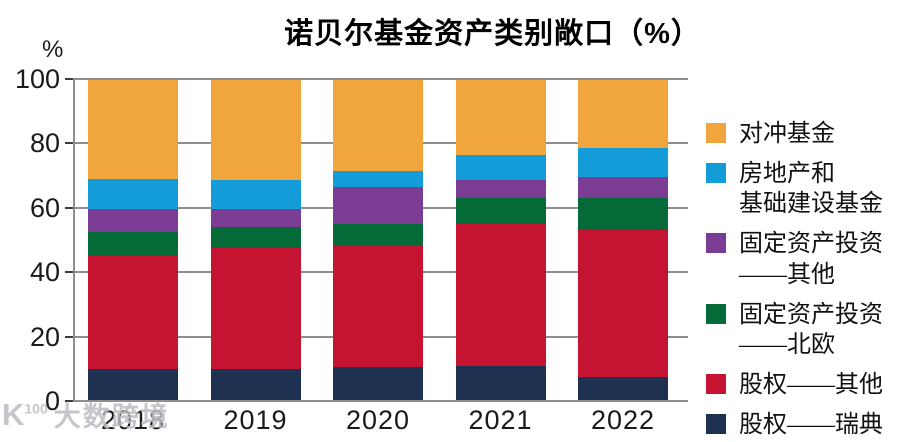 The width and height of the screenshot is (915, 442). I want to click on watermark: K100 大数跨境, so click(86, 415).